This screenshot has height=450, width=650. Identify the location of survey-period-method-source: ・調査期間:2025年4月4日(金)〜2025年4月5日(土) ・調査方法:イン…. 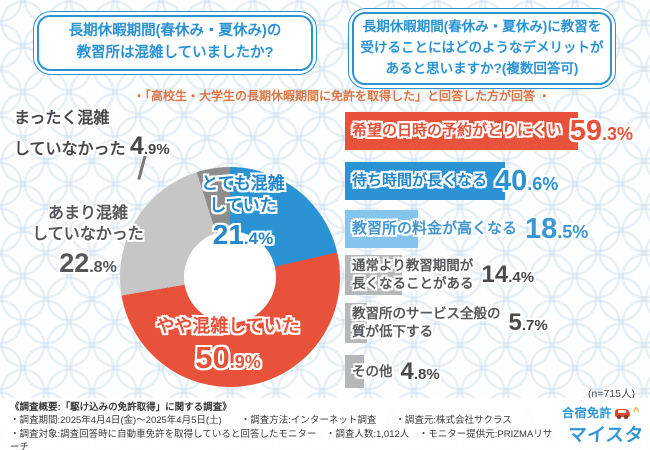
(261, 421).